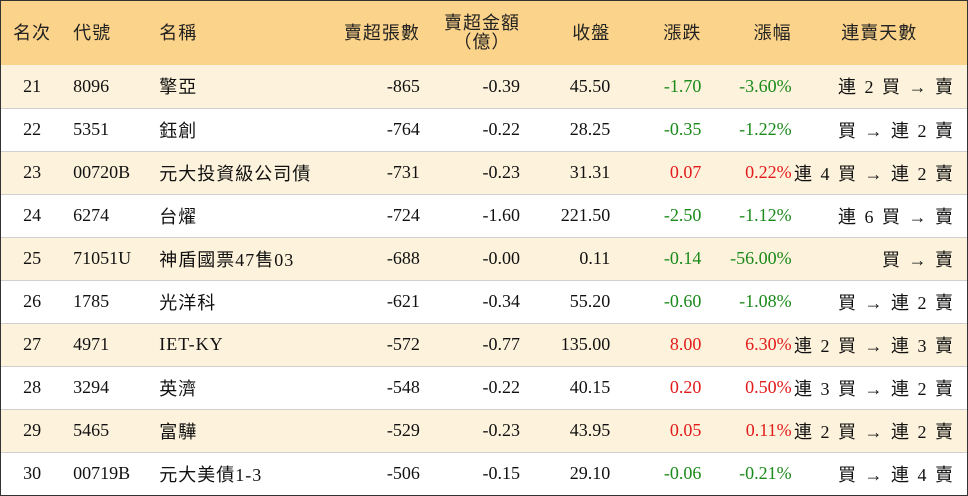  I want to click on cell-change-pct: -1.08%, so click(765, 301).